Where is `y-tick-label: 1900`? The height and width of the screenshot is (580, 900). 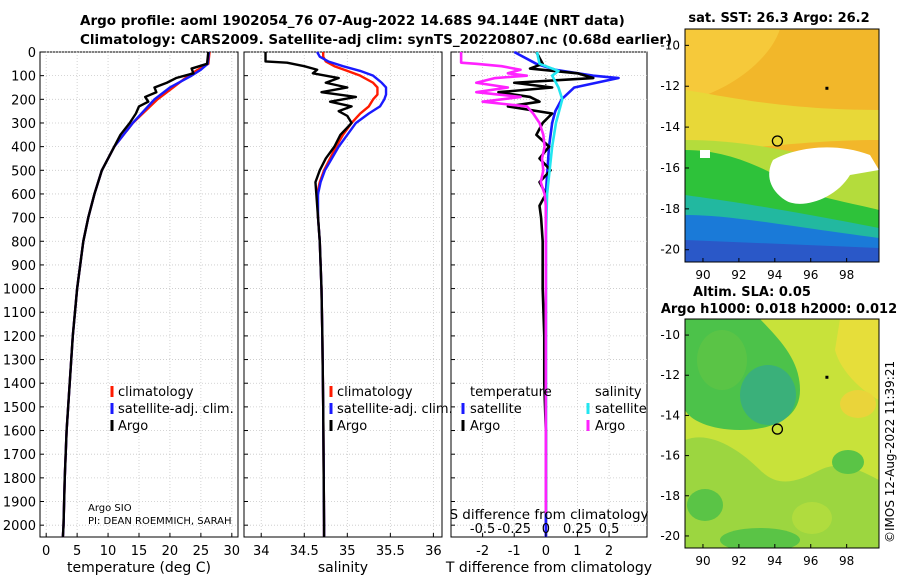
y-tick-label: 1900 is located at coordinates (19, 503).